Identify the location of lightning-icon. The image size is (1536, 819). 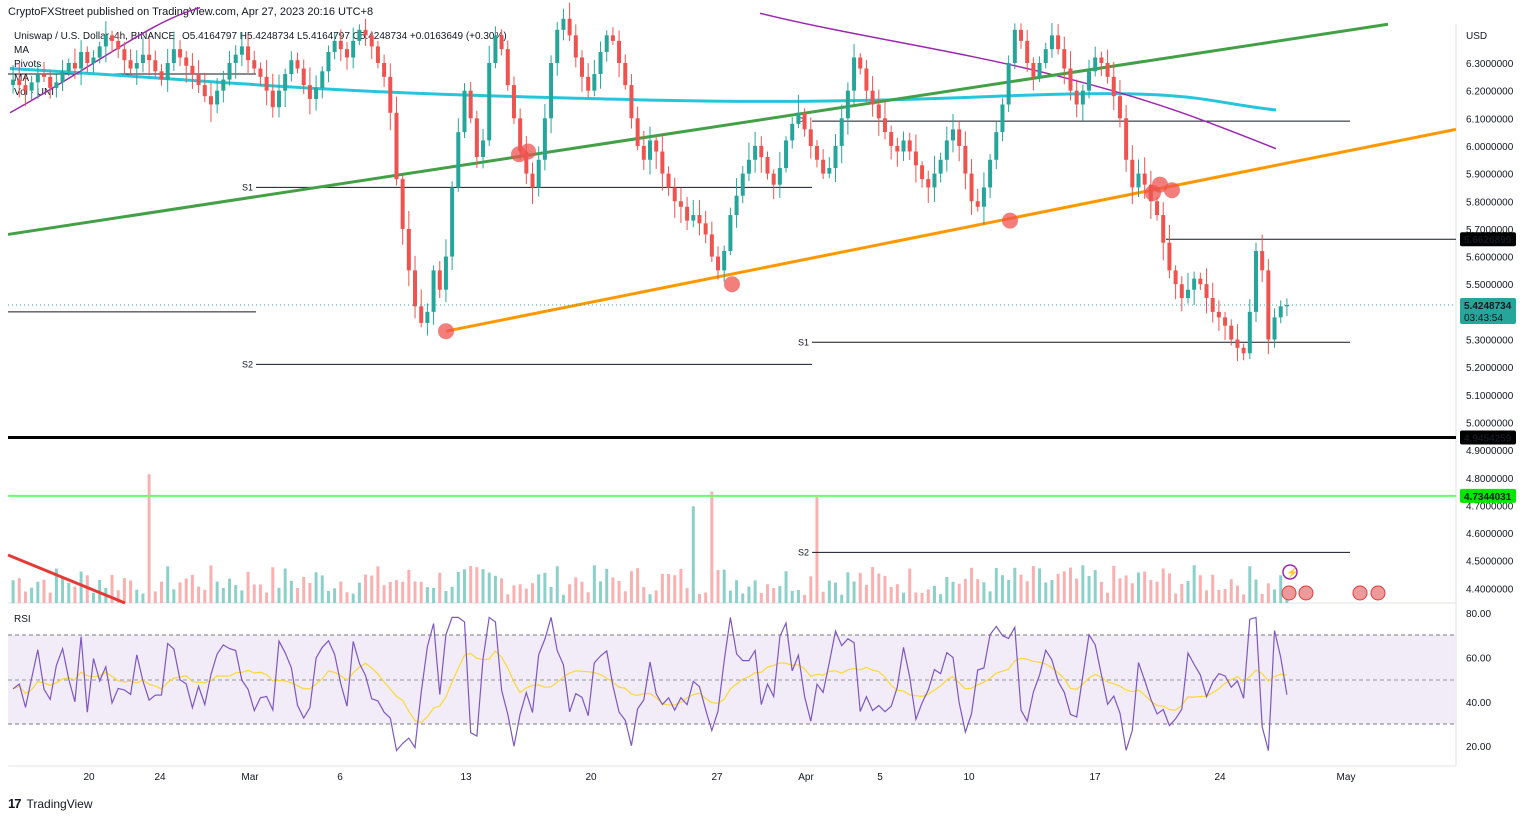
(1290, 572).